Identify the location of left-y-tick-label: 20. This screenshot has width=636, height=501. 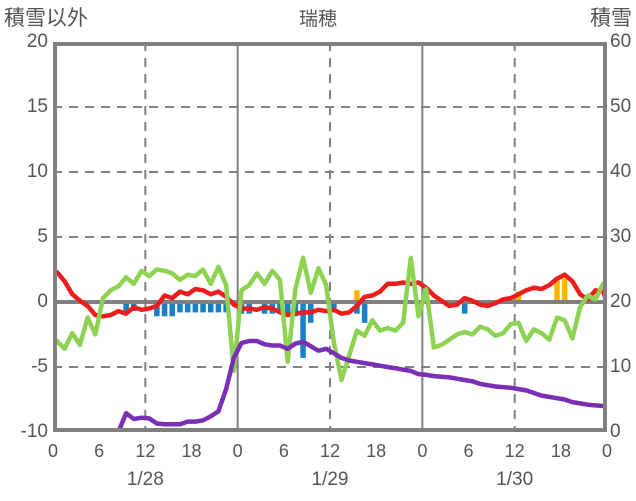
(37, 41).